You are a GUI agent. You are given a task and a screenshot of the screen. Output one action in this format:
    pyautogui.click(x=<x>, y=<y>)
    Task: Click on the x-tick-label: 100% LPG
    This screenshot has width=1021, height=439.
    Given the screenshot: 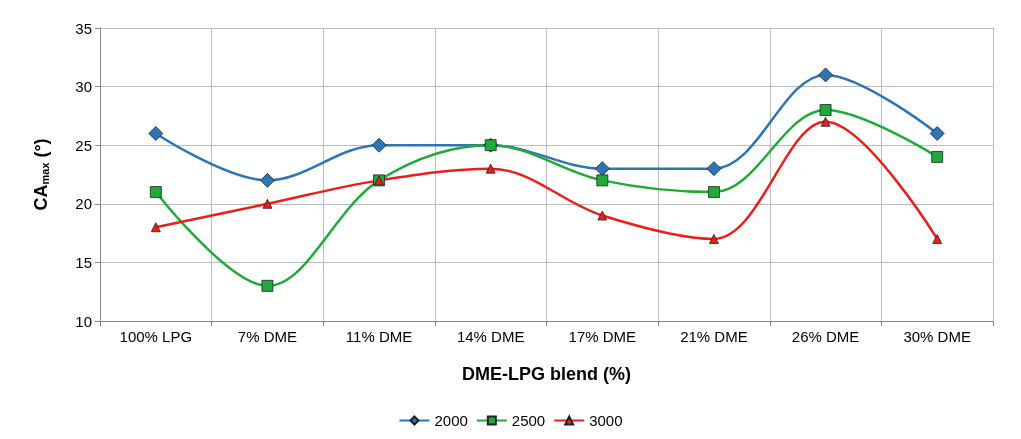 What is the action you would take?
    pyautogui.click(x=156, y=336)
    